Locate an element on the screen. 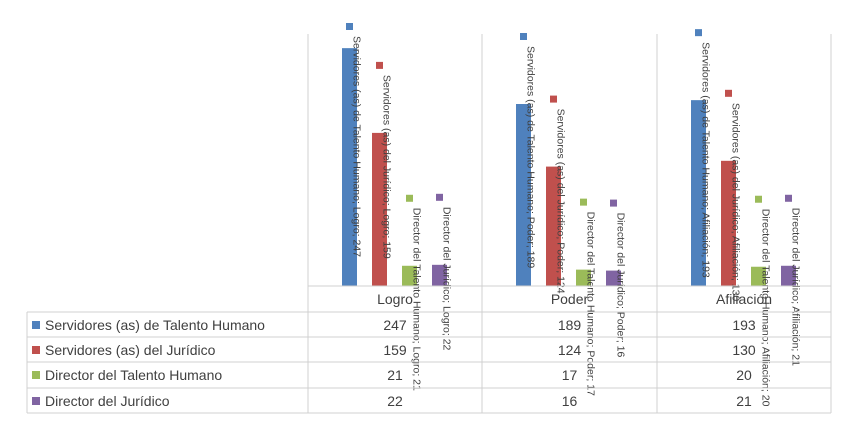 The width and height of the screenshot is (841, 423). table-cell-value: 22 is located at coordinates (395, 401).